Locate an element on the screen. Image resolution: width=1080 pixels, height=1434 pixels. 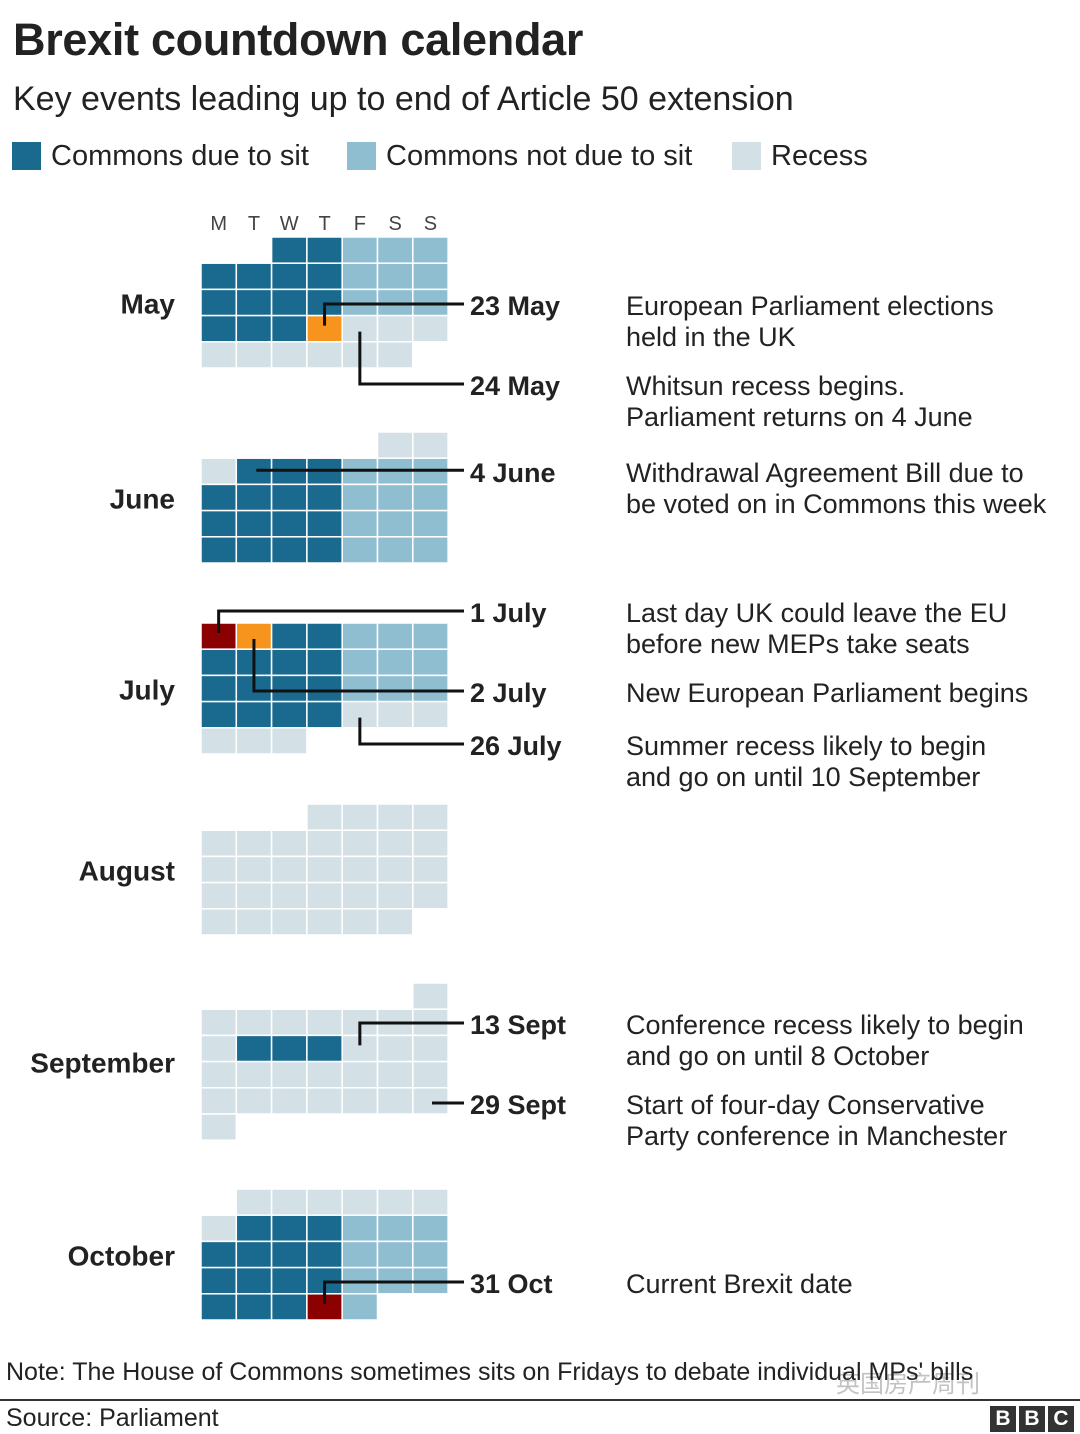
event-description: Conference recess likely to begin is located at coordinates (825, 1025).